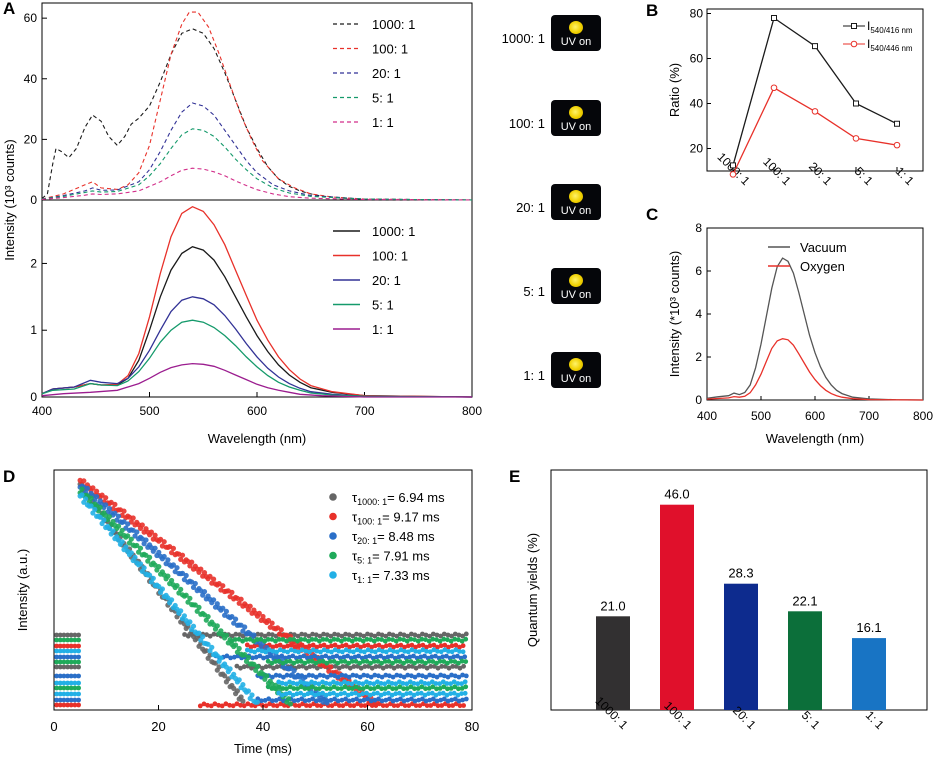 Image resolution: width=941 pixels, height=763 pixels. What do you see at coordinates (367, 541) in the screenshot?
I see `label-subscript: 20: 1` at bounding box center [367, 541].